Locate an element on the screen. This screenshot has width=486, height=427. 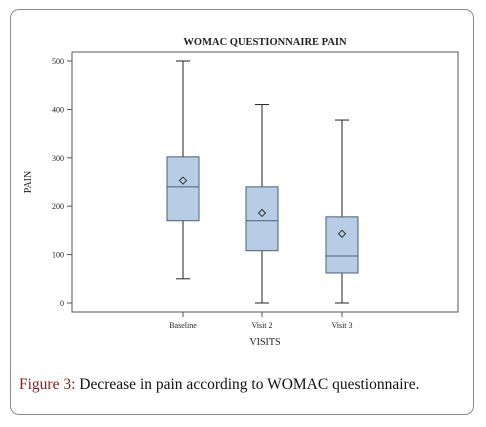
y-tick-label: 100 is located at coordinates (58, 255).